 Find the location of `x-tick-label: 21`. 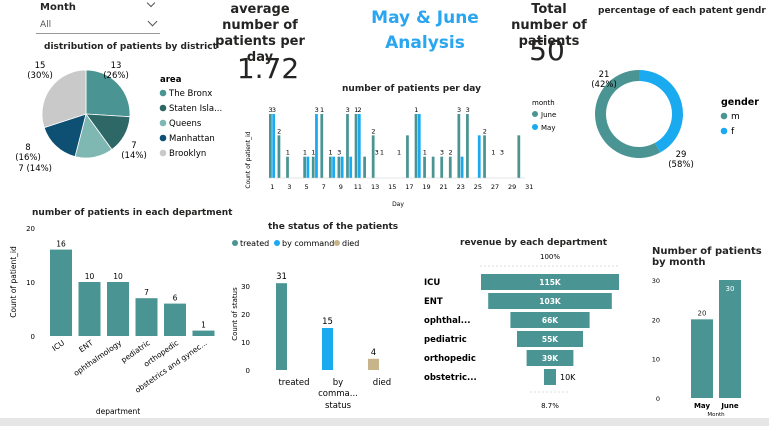

x-tick-label: 21 is located at coordinates (443, 187).